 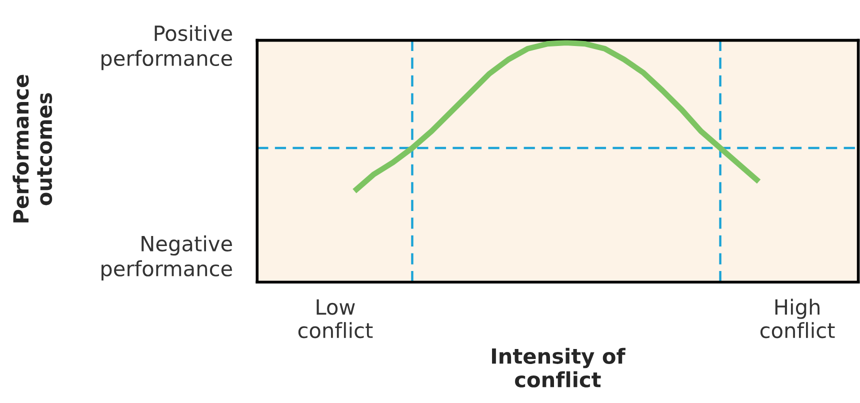 I want to click on text: Negative performance, so click(x=167, y=257).